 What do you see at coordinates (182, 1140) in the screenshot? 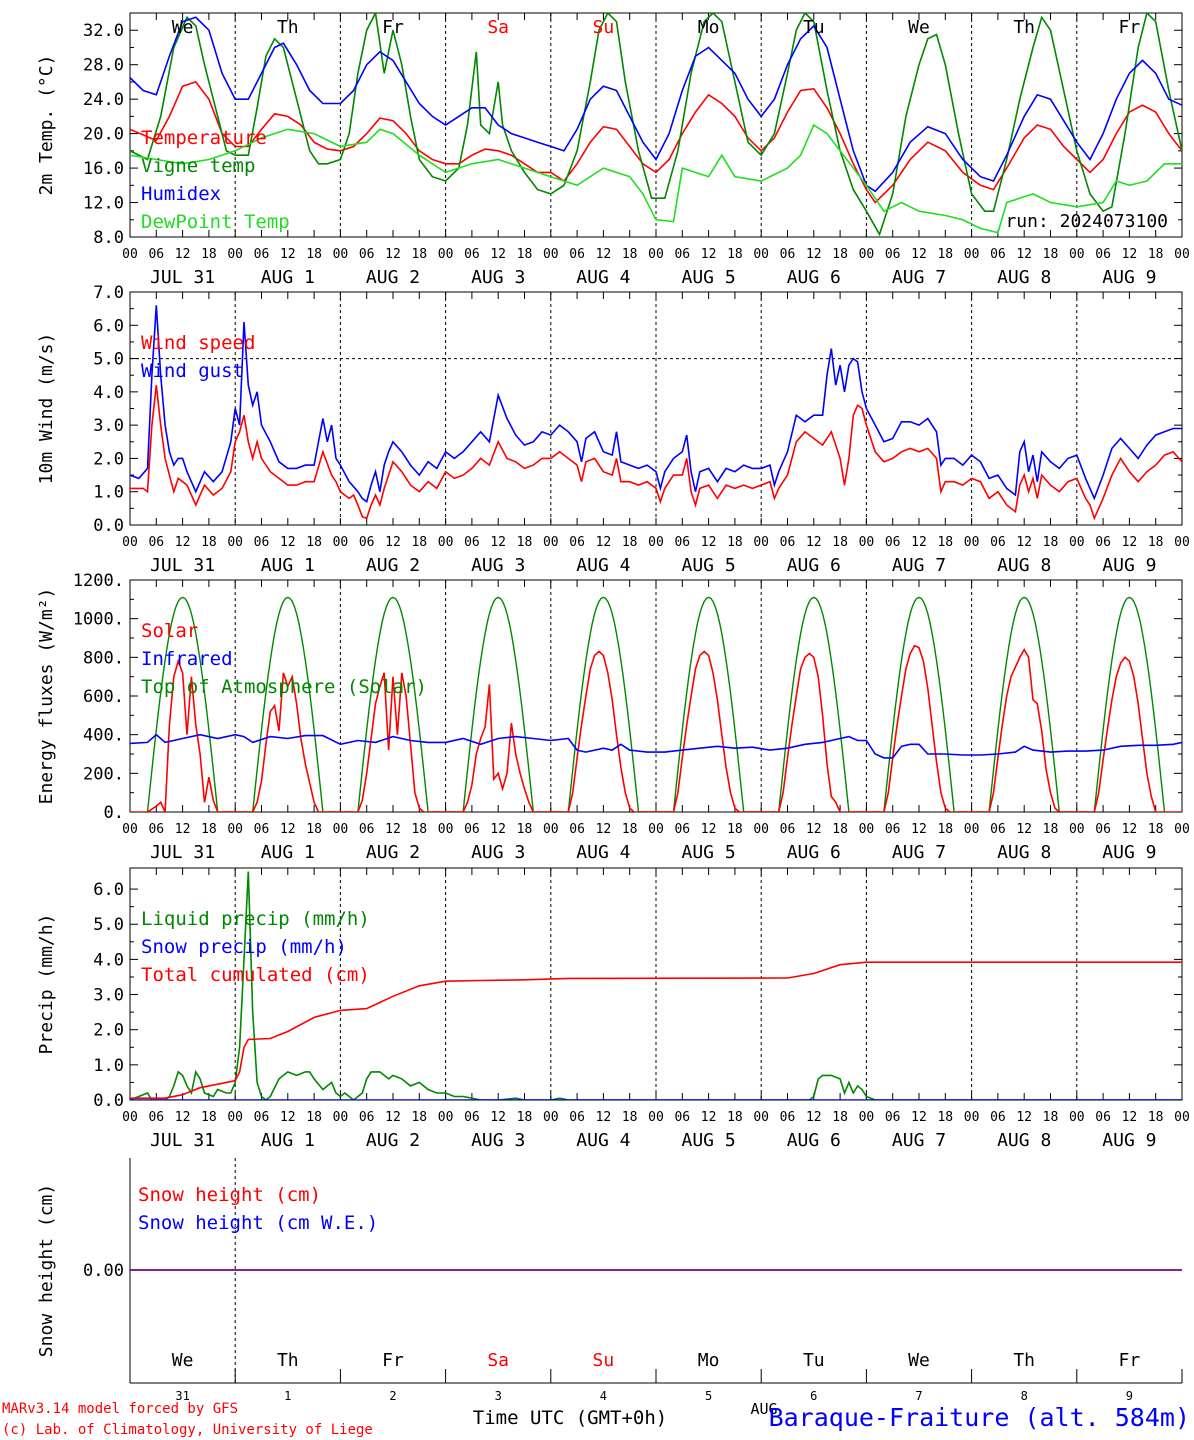
I see `precip-panel-date-label: JUL 31` at bounding box center [182, 1140].